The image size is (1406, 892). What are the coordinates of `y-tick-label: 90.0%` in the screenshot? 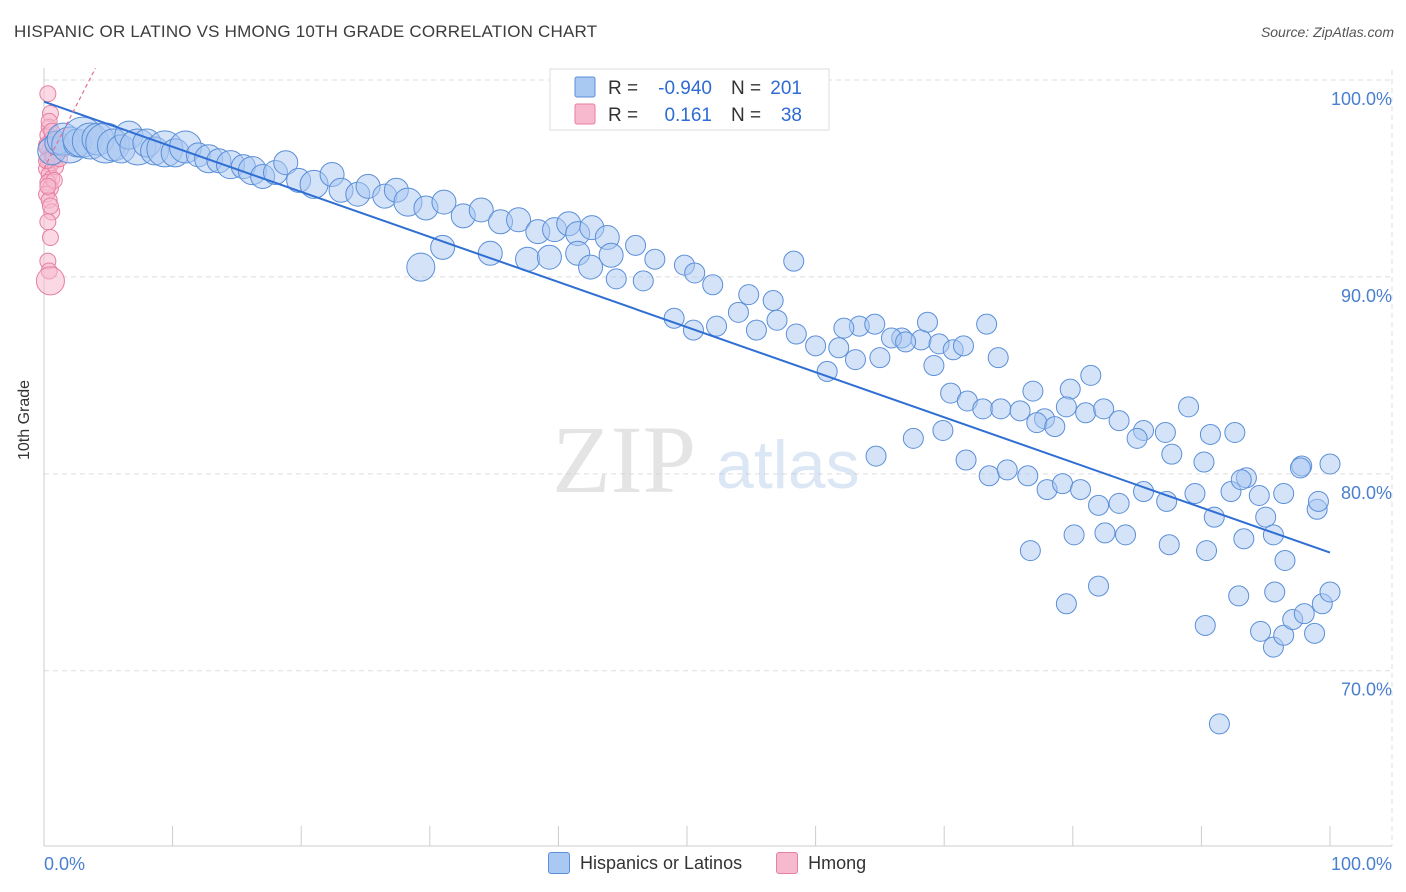 It's located at (1366, 296).